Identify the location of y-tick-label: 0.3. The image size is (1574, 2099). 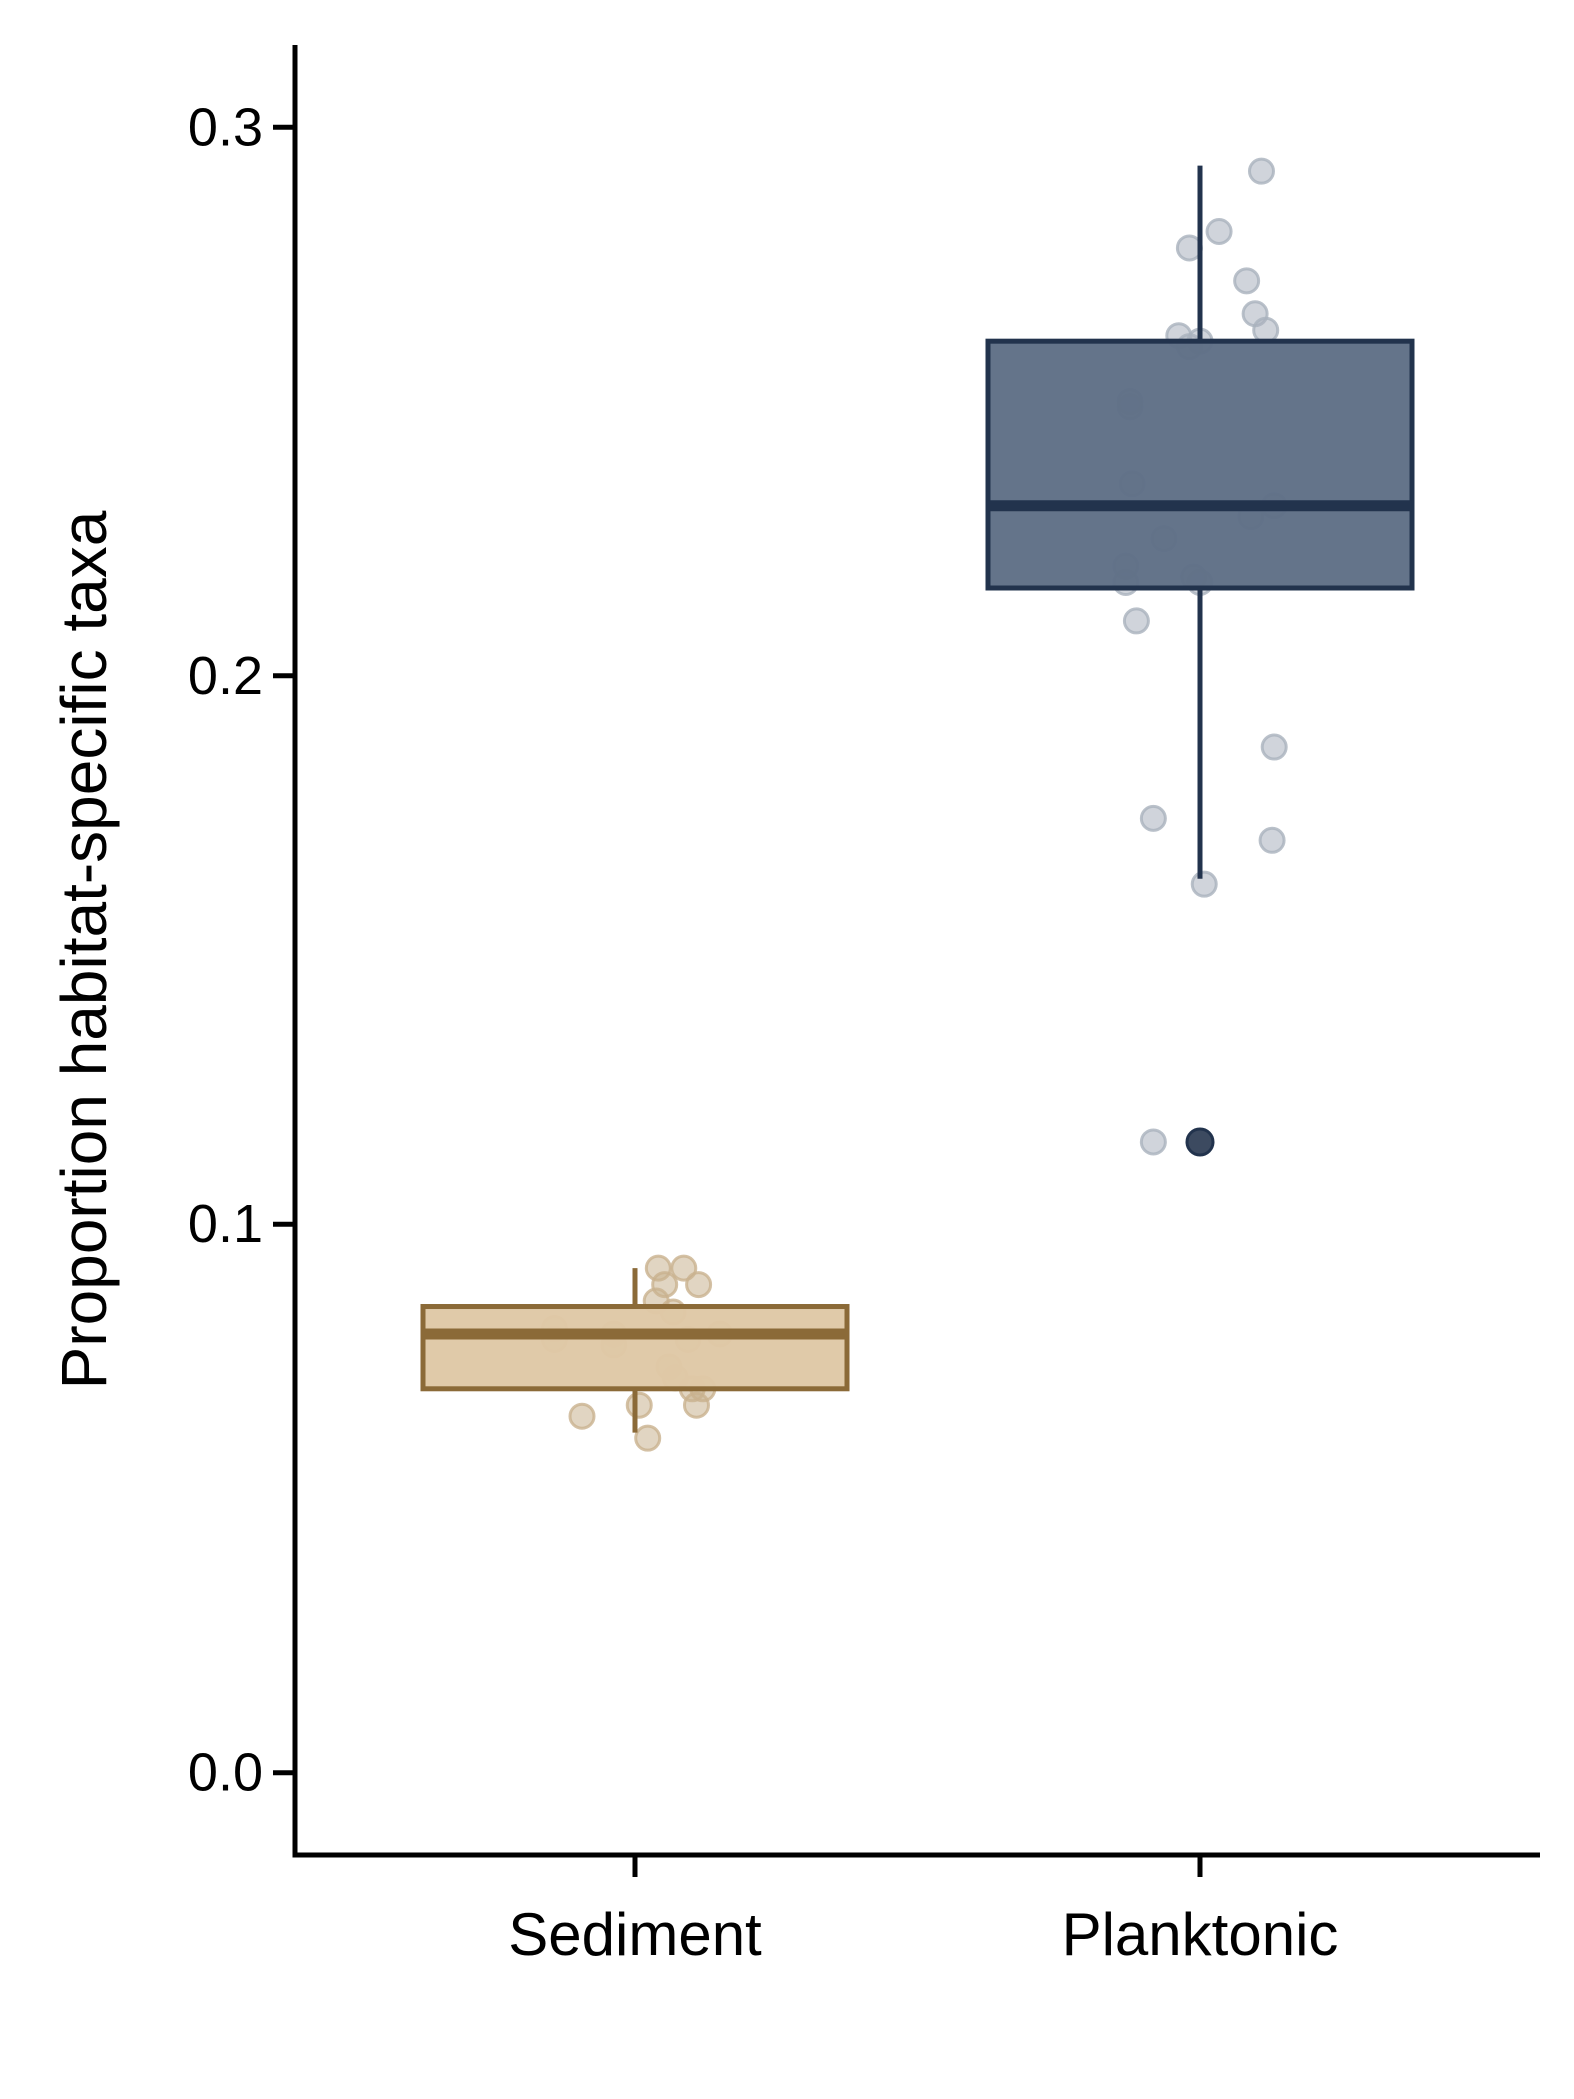
(225, 127).